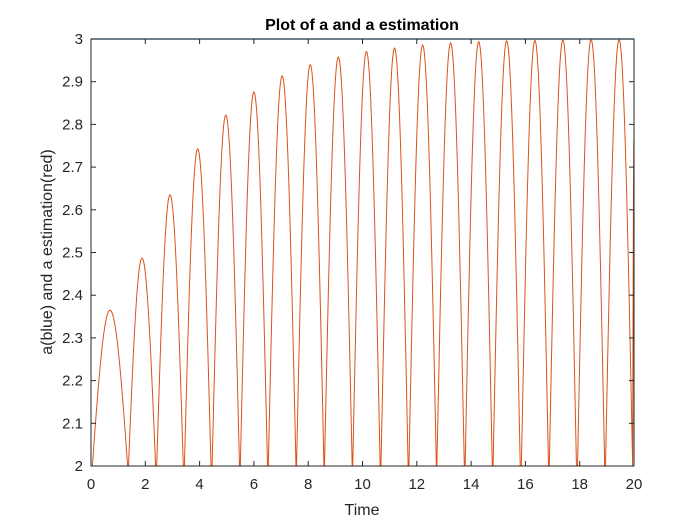  Describe the element at coordinates (72, 124) in the screenshot. I see `y-tick-label: 2.8` at that location.